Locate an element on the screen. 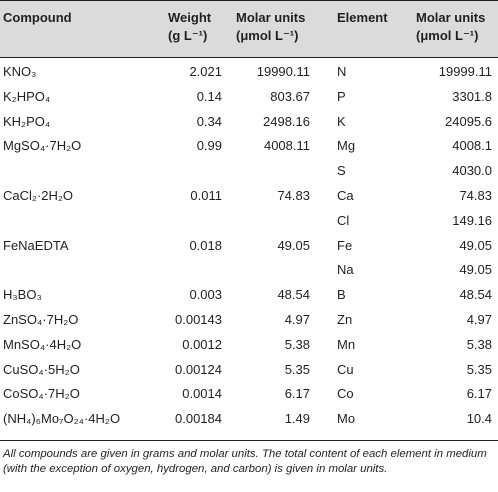  cell-weight: 0.00124 is located at coordinates (198, 369).